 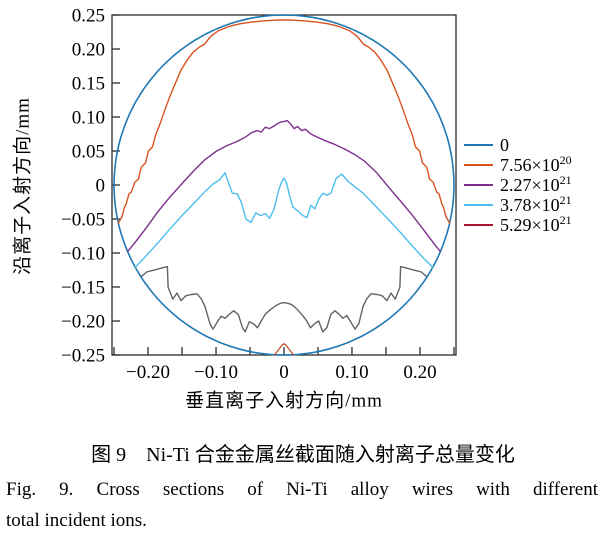 I want to click on series-3.78×10^21, so click(x=284, y=220).